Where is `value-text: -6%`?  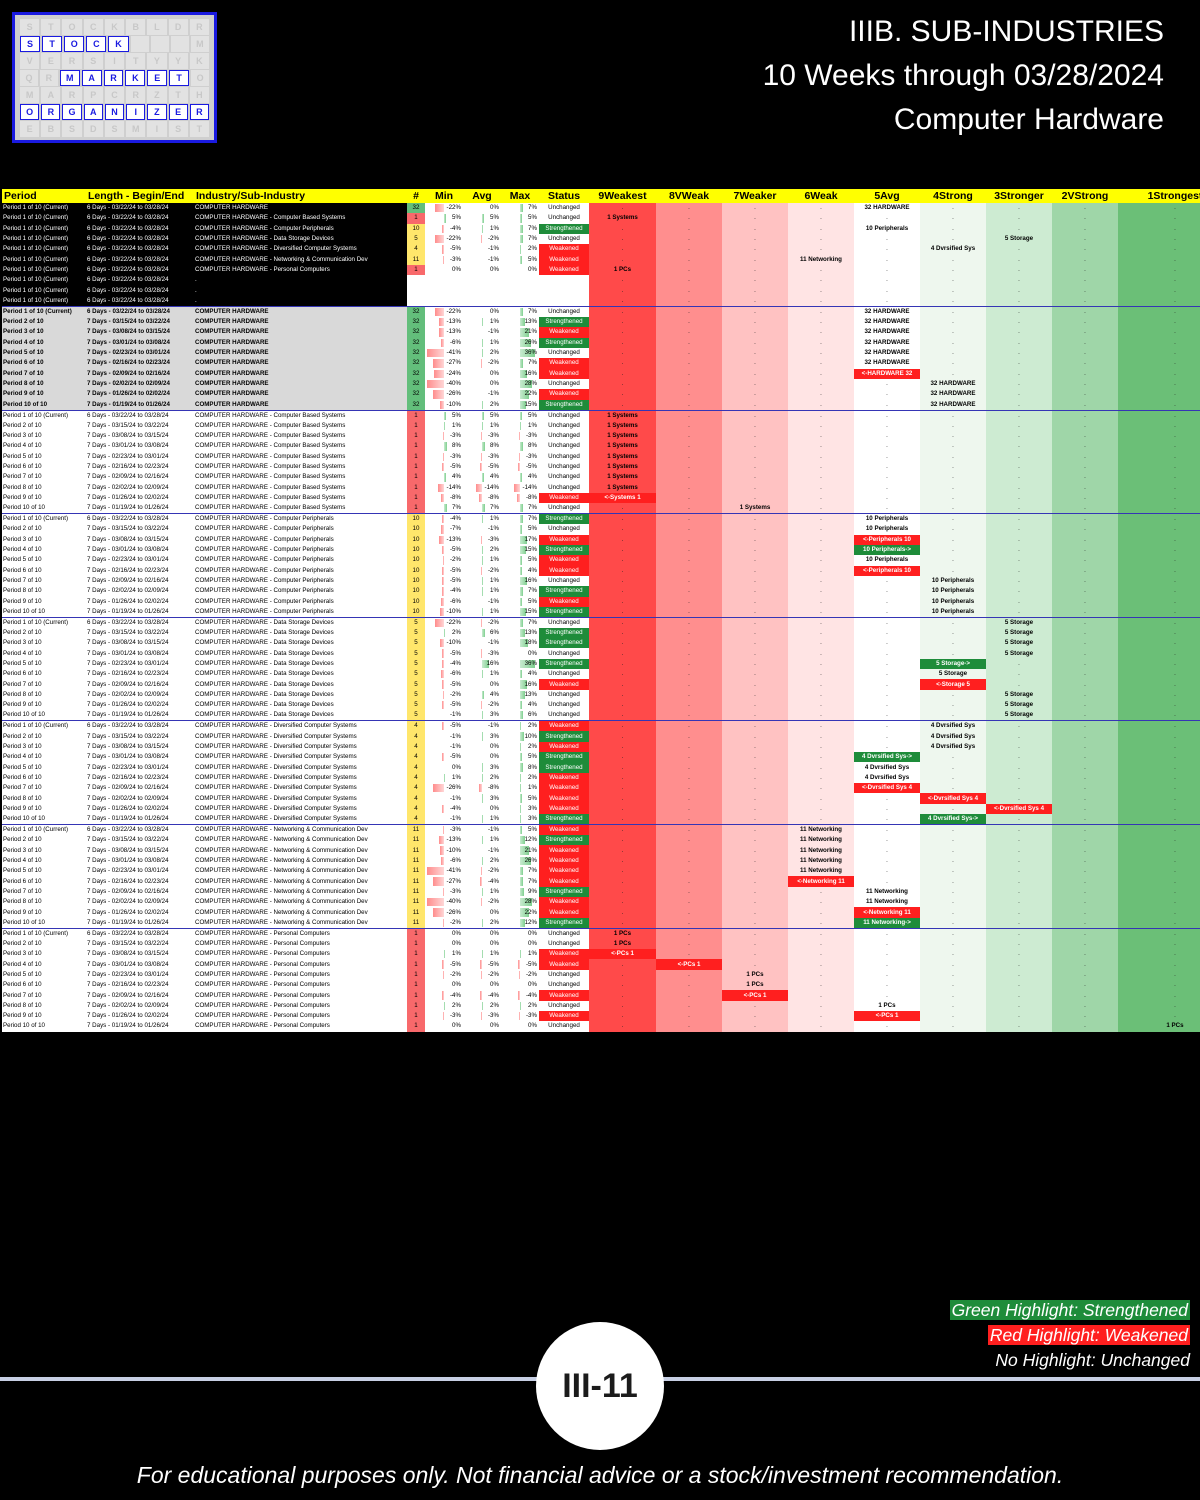 value-text: -6% is located at coordinates (455, 674).